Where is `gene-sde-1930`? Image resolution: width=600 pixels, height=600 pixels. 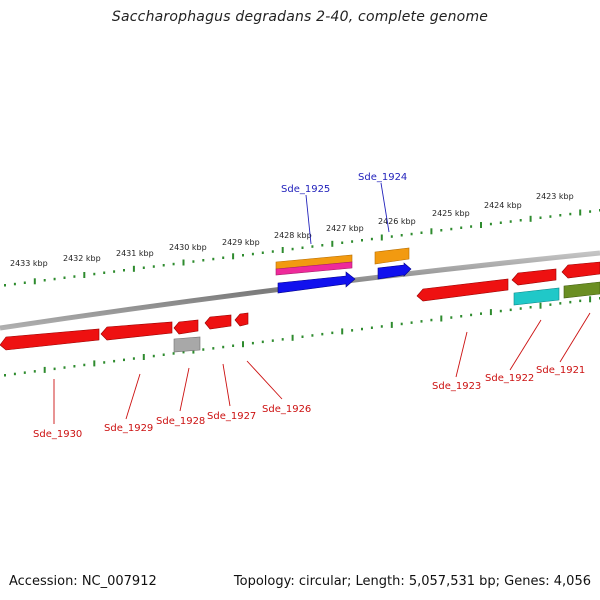 gene-sde-1930 is located at coordinates (50, 339).